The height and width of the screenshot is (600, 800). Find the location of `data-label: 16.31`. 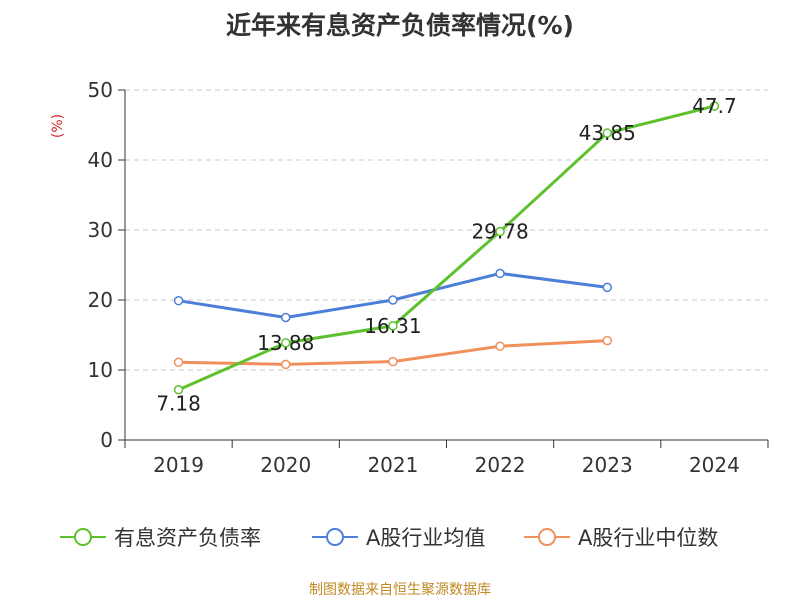

data-label: 16.31 is located at coordinates (392, 326).